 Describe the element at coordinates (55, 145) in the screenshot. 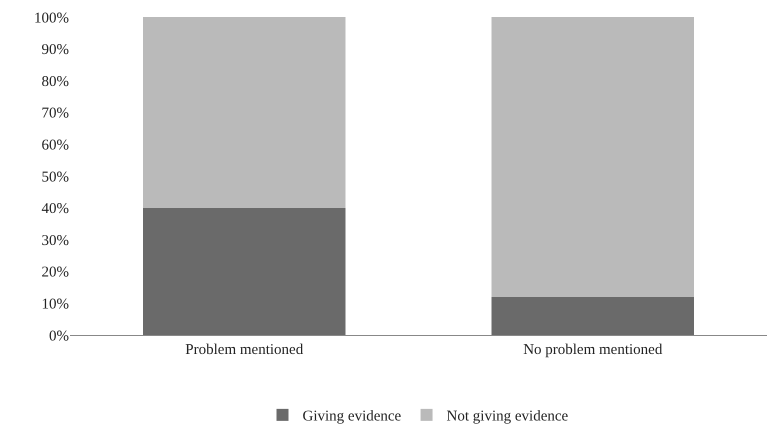

I see `y-tick-label: 60%` at that location.